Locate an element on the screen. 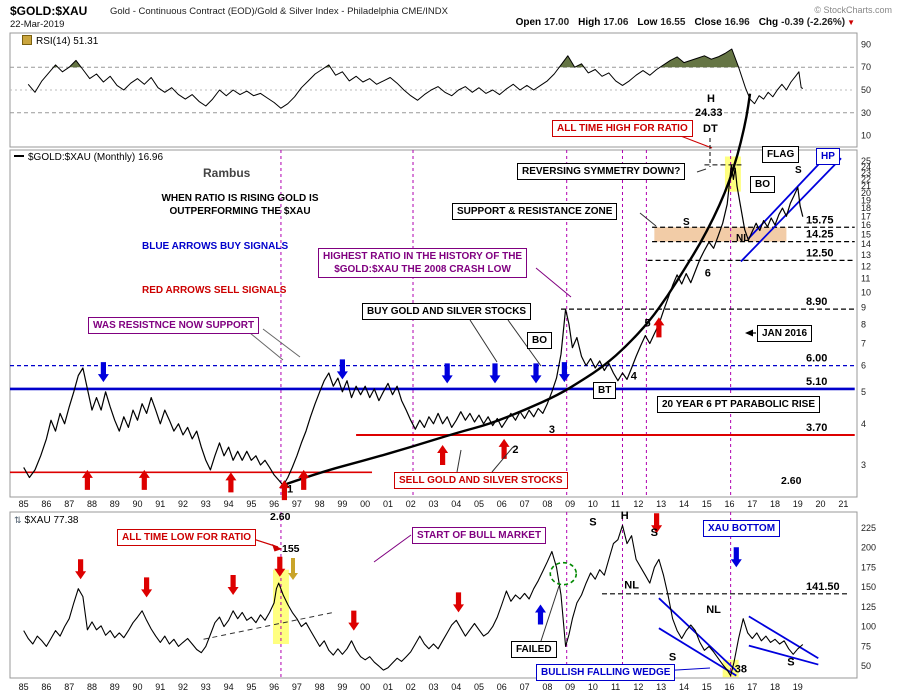 This screenshot has height=700, width=900. x-axis-year-label: 14 is located at coordinates (684, 504).